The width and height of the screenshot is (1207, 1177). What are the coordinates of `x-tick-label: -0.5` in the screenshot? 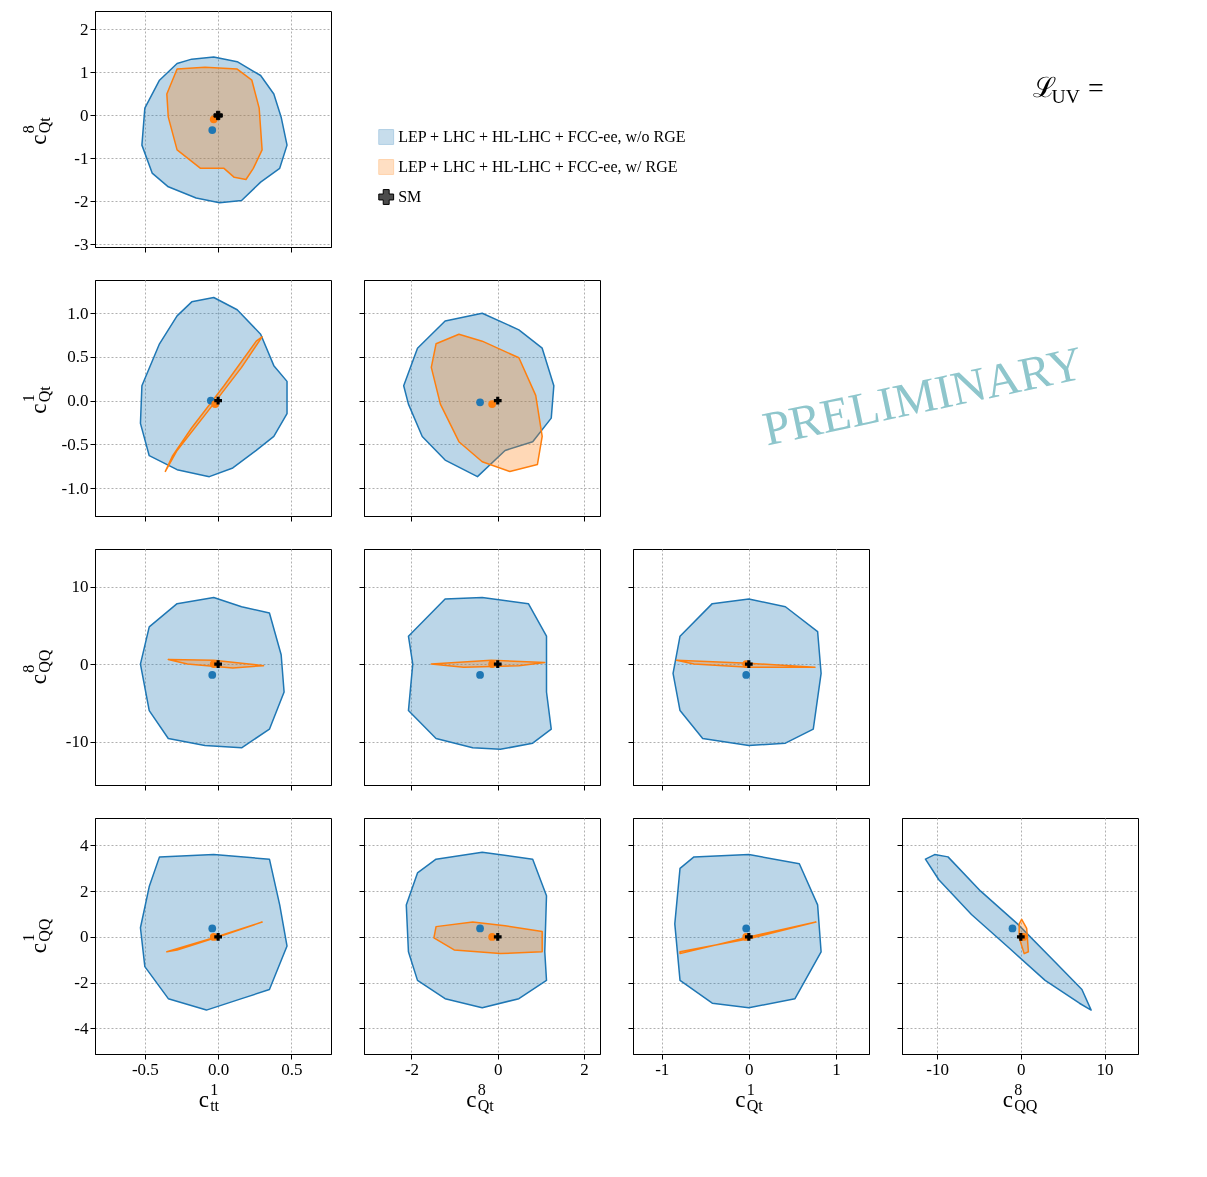 It's located at (145, 1069).